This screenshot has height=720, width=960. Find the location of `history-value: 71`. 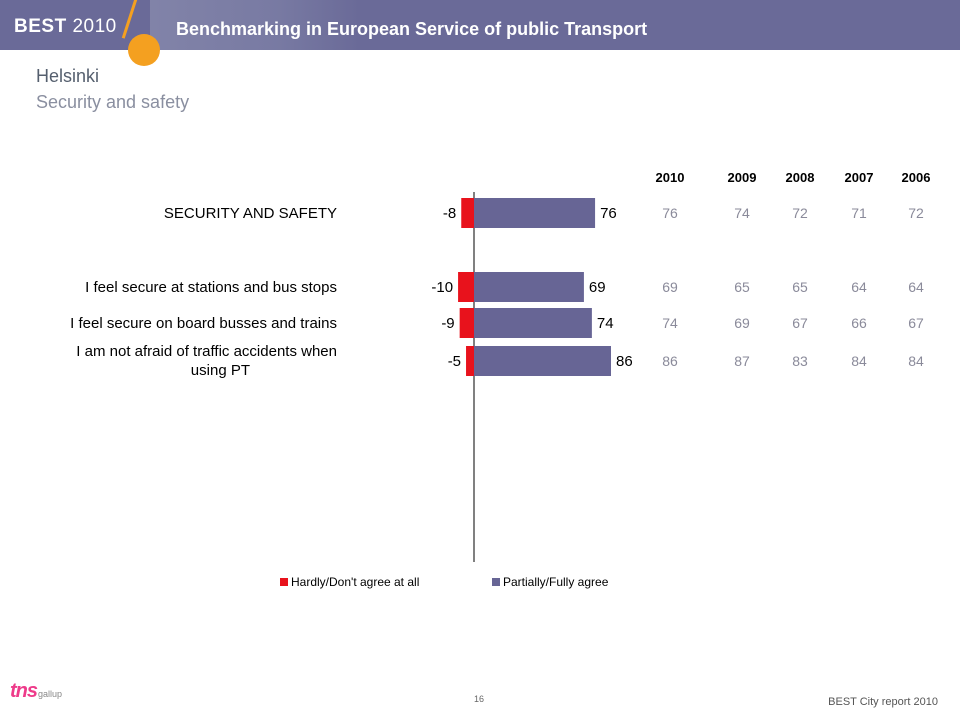

history-value: 71 is located at coordinates (859, 213).